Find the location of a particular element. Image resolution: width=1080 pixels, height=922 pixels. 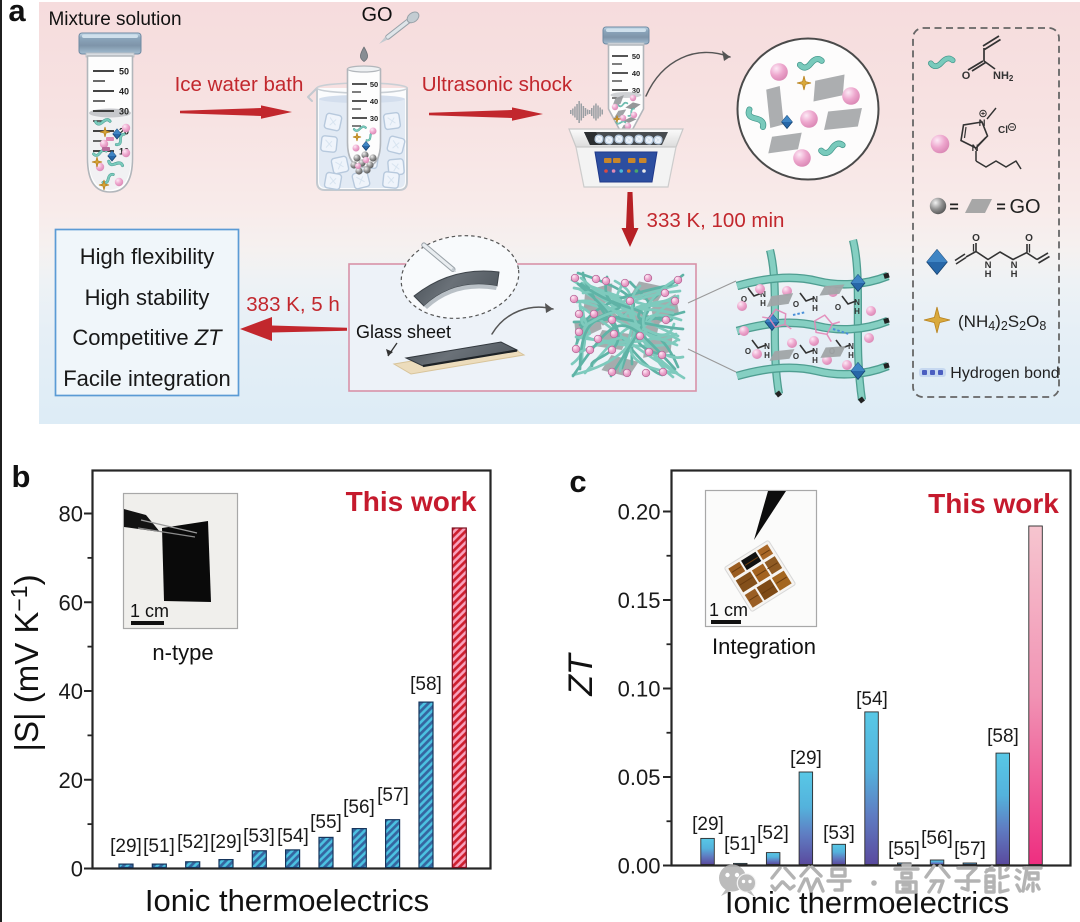

svg-text: Competitive ZT is located at coordinates (147, 337).